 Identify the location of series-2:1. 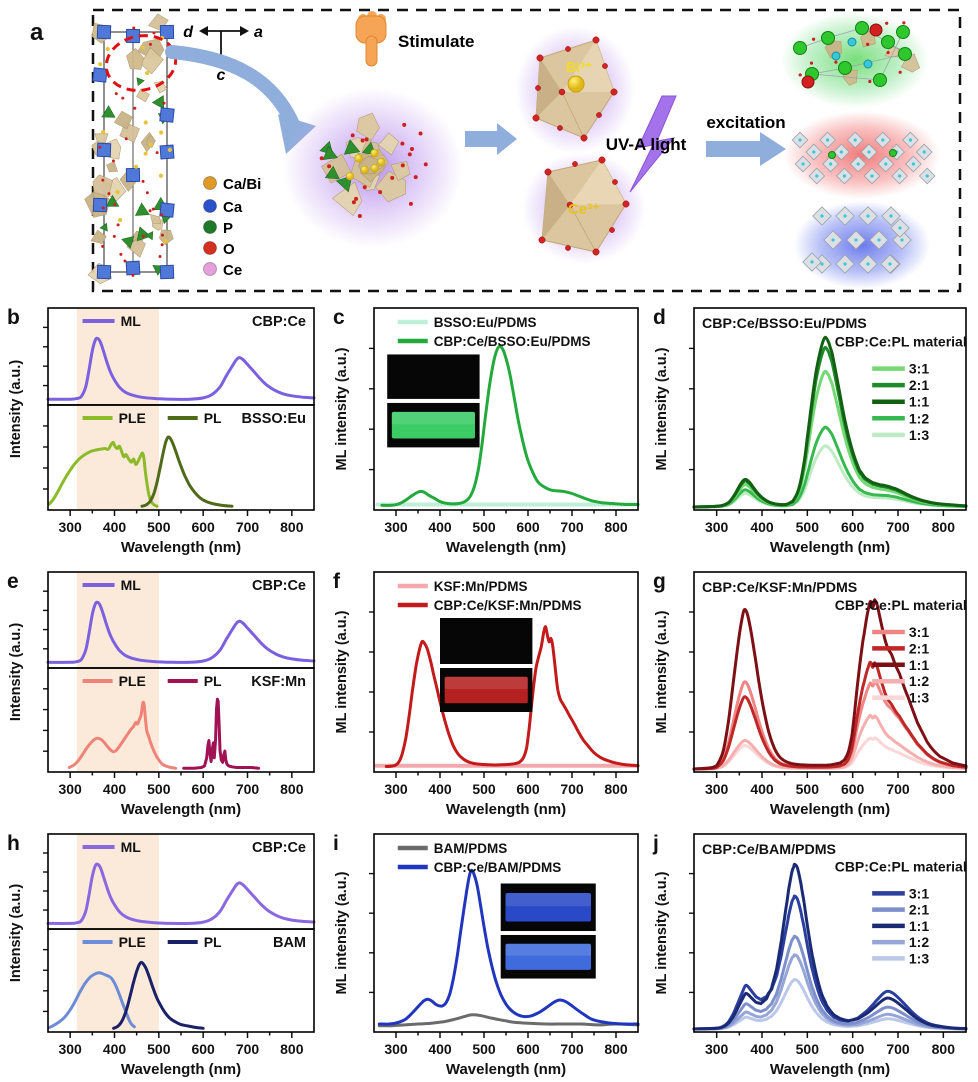
(830, 982).